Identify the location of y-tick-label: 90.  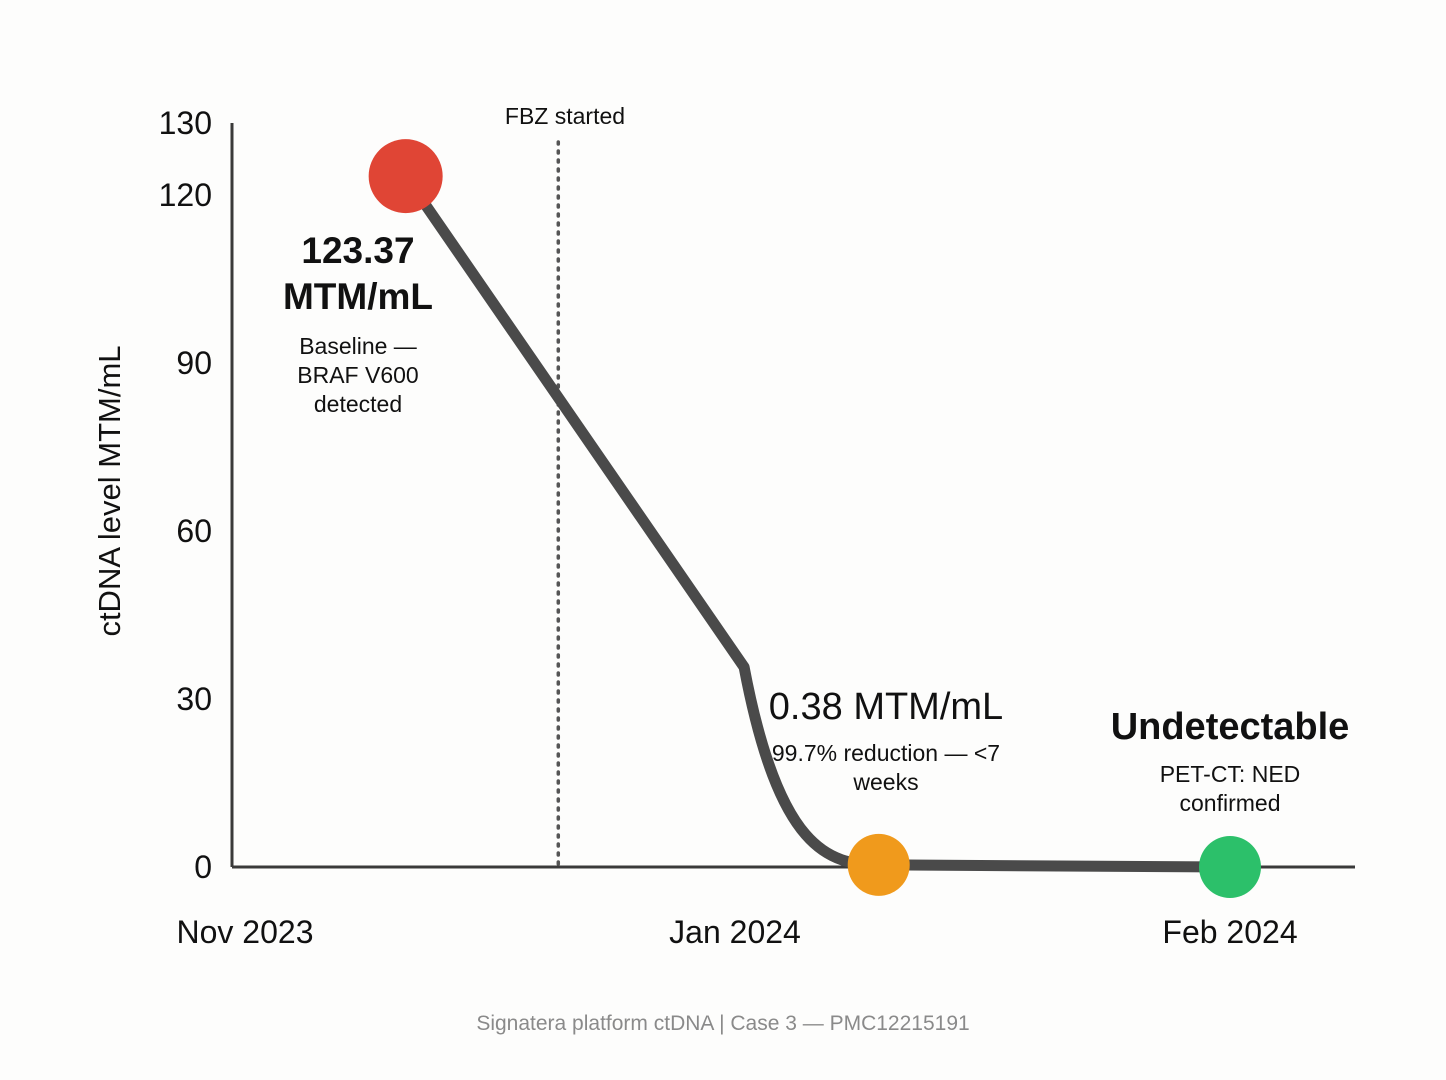
(194, 363).